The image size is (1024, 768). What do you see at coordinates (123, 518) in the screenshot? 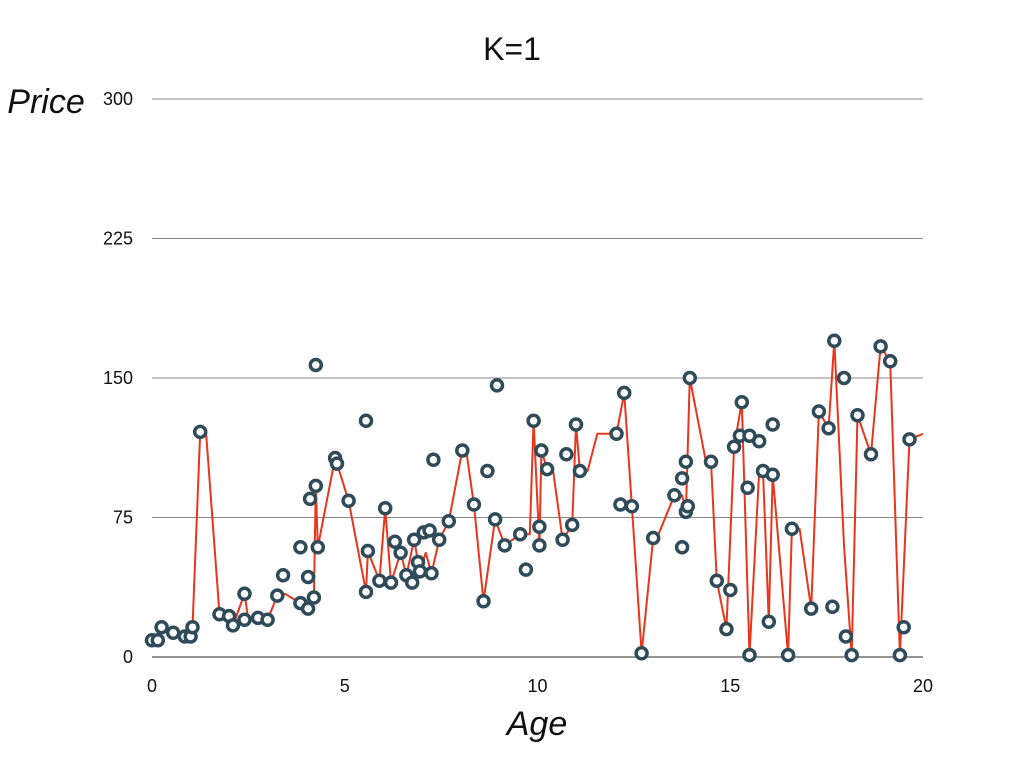
I see `y-tick-label: 75` at bounding box center [123, 518].